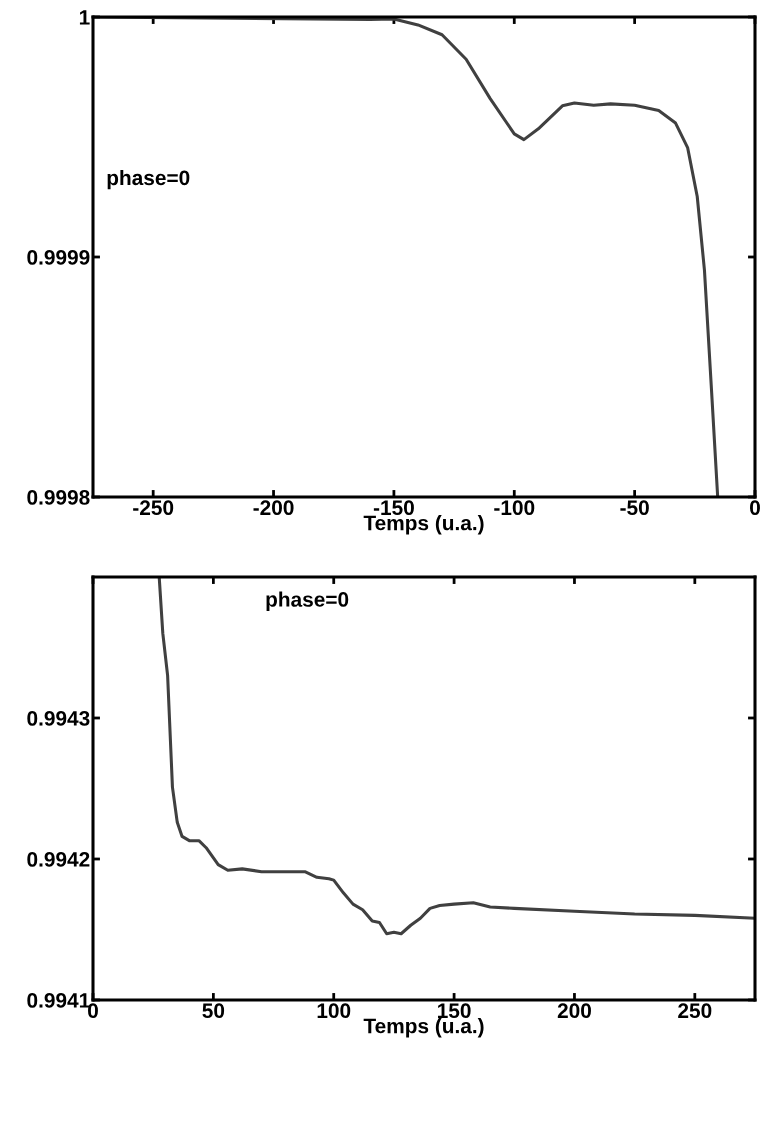 Image resolution: width=763 pixels, height=1144 pixels. Describe the element at coordinates (273, 508) in the screenshot. I see `x-tick-label: -200` at that location.